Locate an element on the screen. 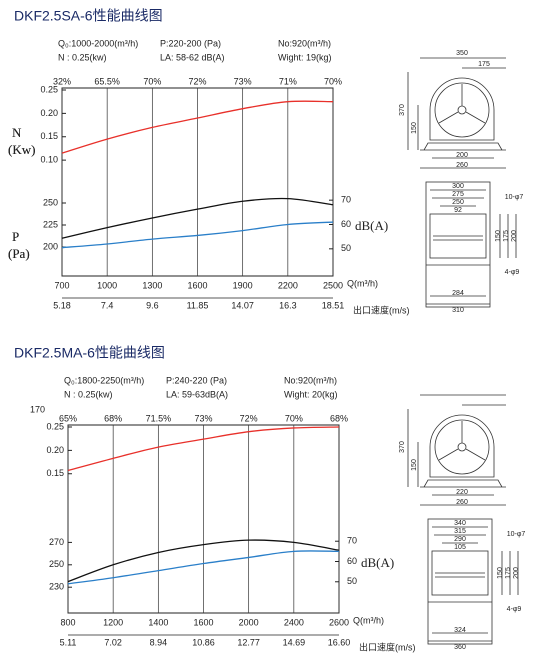  y-tick-label: 225 is located at coordinates (50, 224).